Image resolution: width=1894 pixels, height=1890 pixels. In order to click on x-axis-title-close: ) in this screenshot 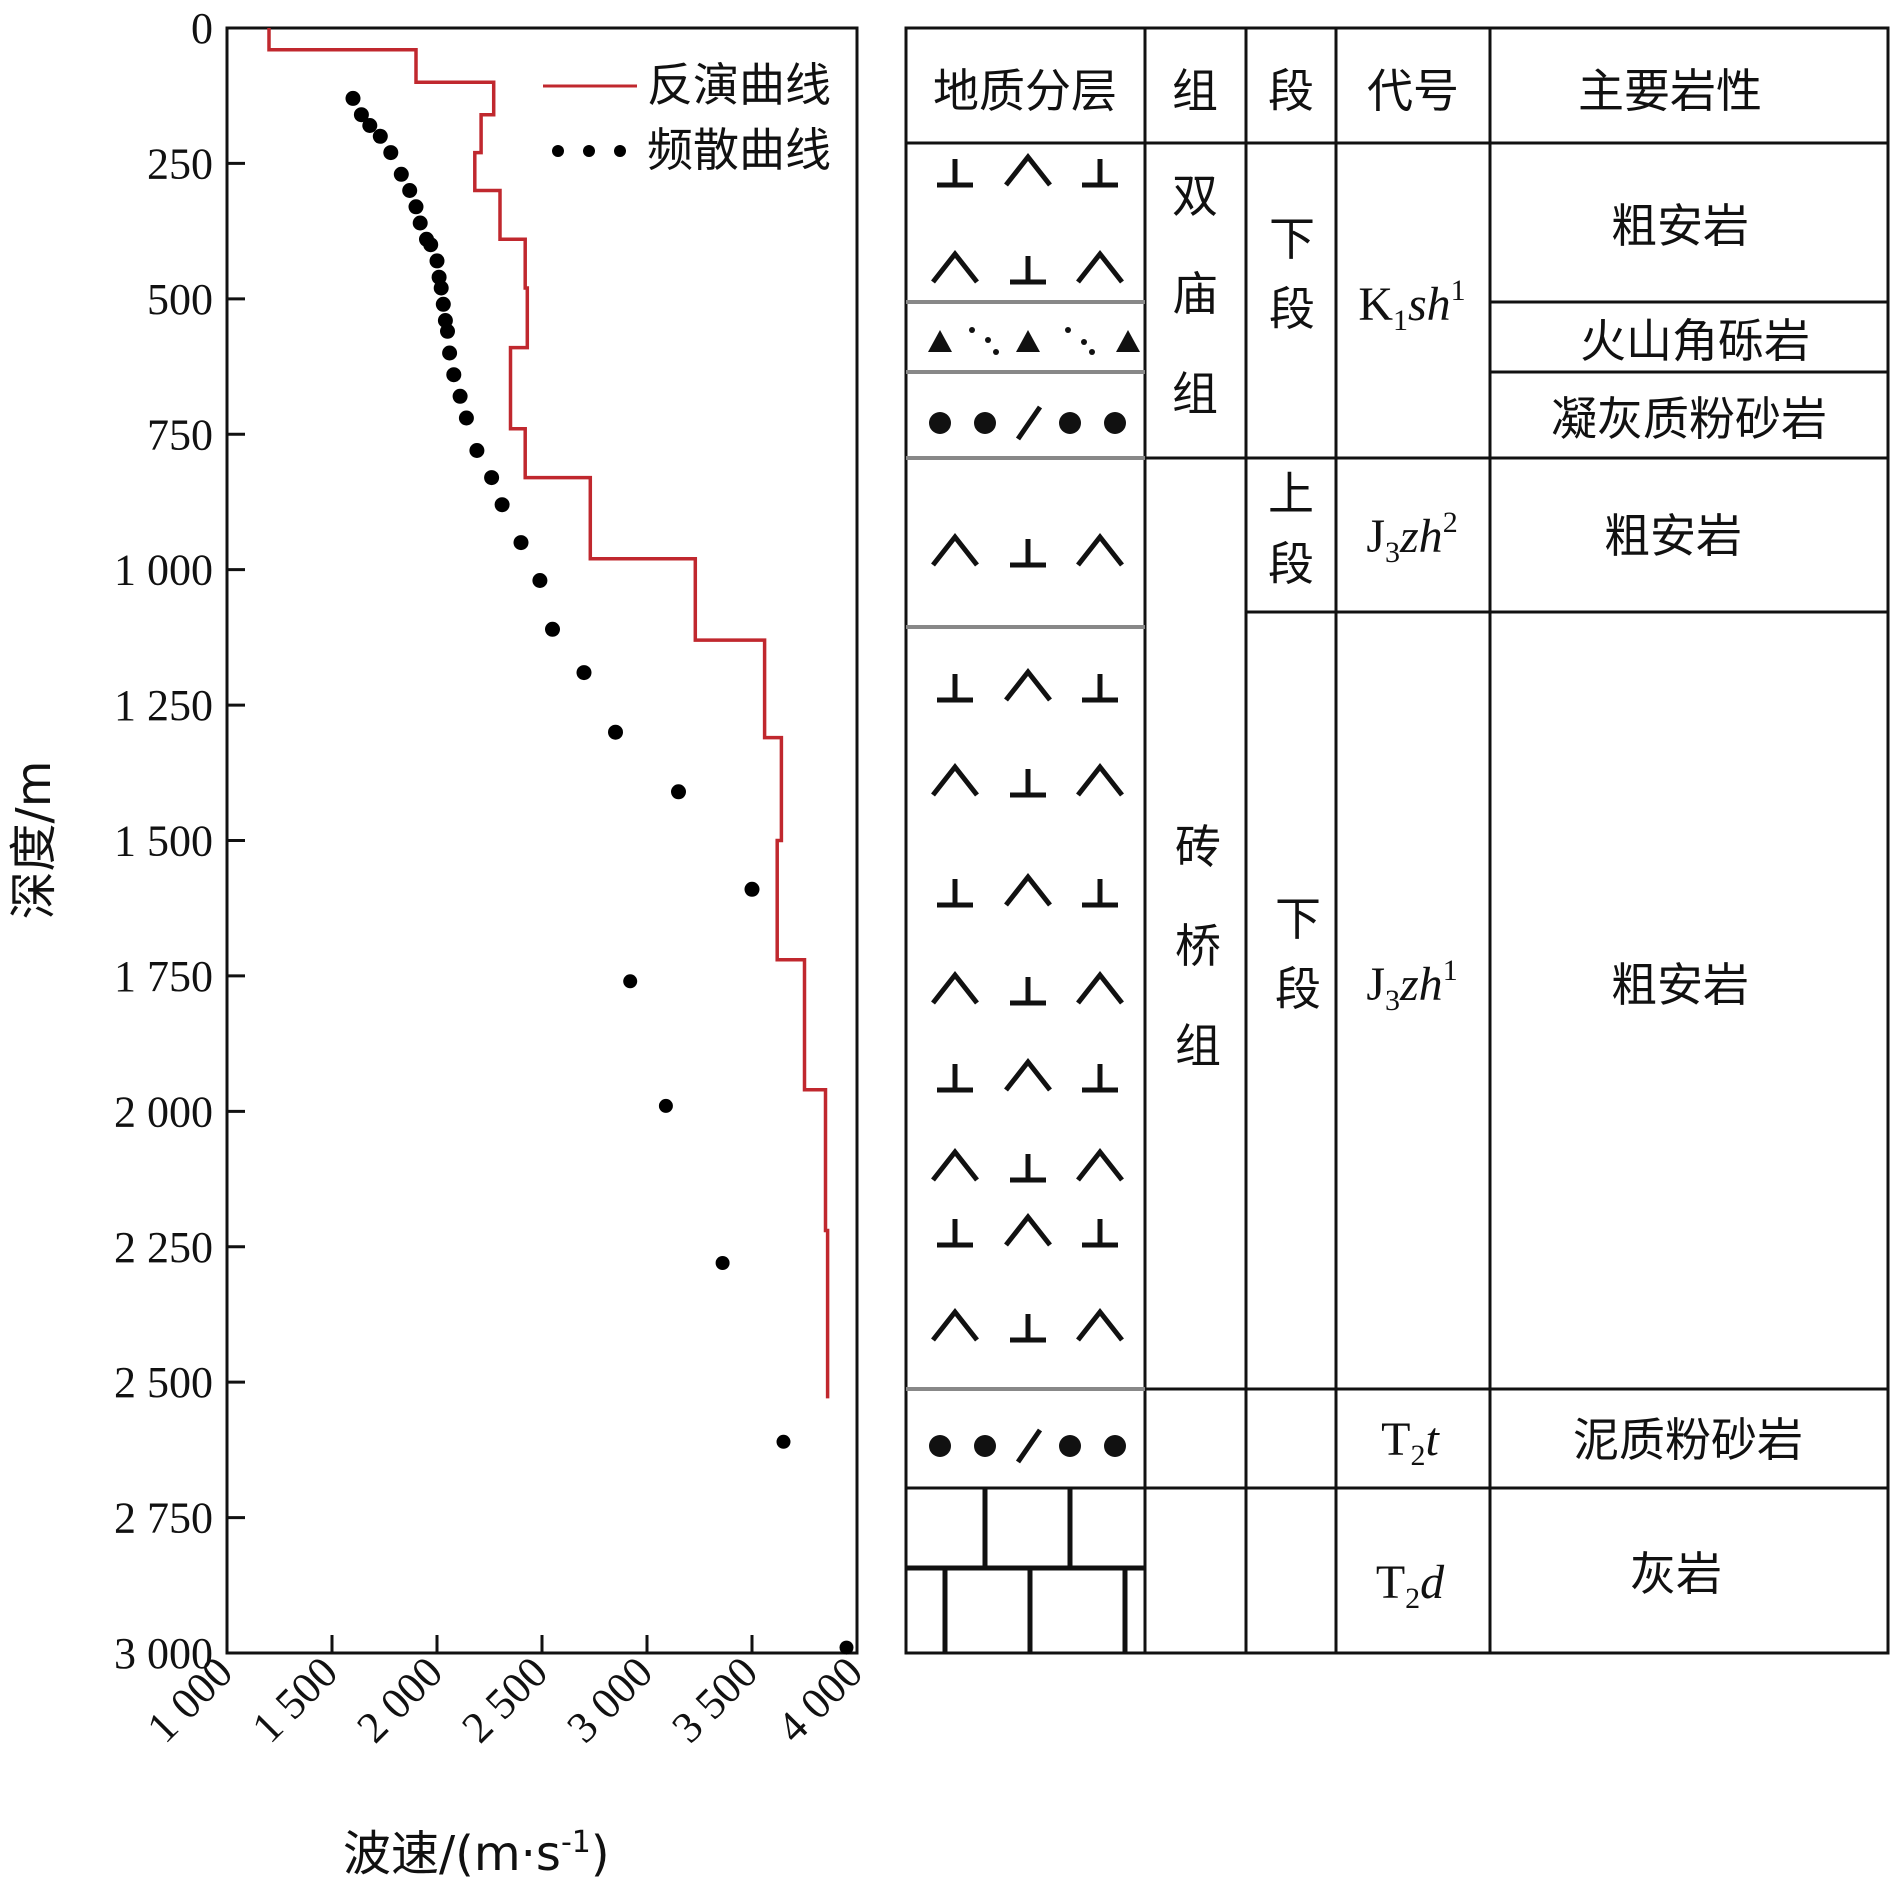, I will do `click(600, 1854)`.